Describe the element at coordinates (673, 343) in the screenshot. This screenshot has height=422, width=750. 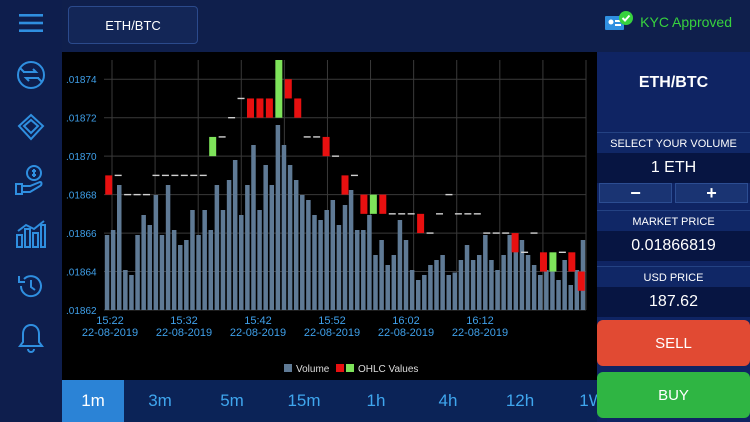
I see `sell-button: SELL` at that location.